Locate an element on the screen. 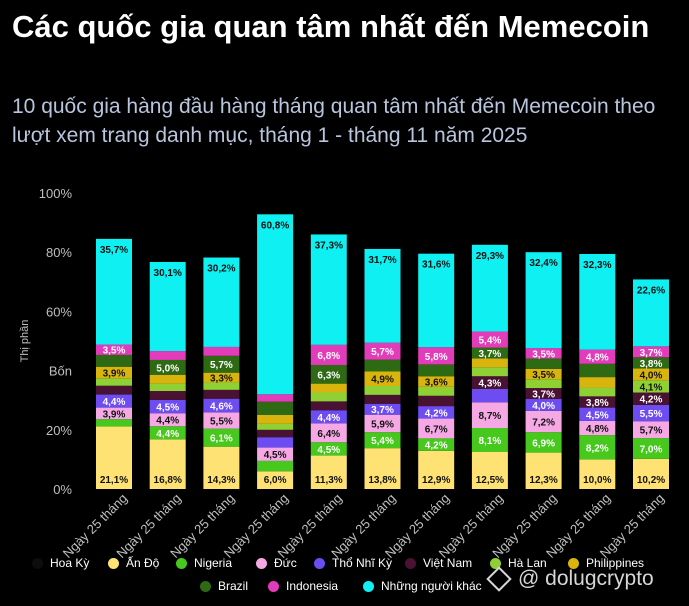 Image resolution: width=689 pixels, height=606 pixels. data-label: 4,4% is located at coordinates (167, 421).